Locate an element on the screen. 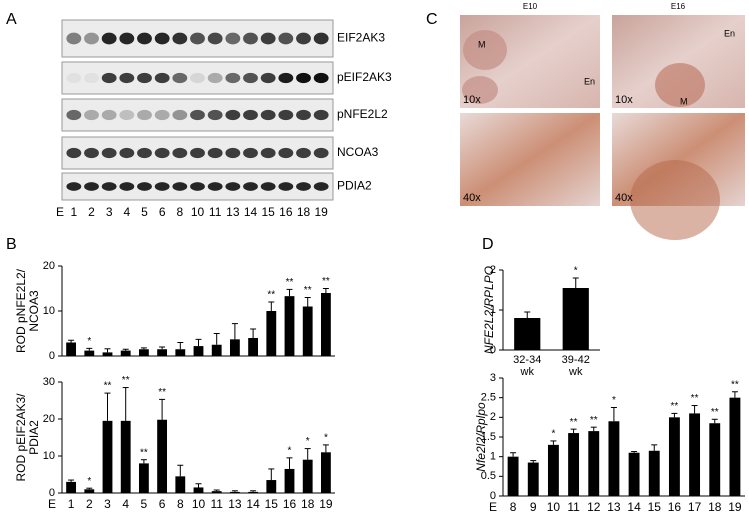  x-tick-label: 10 is located at coordinates (554, 506).